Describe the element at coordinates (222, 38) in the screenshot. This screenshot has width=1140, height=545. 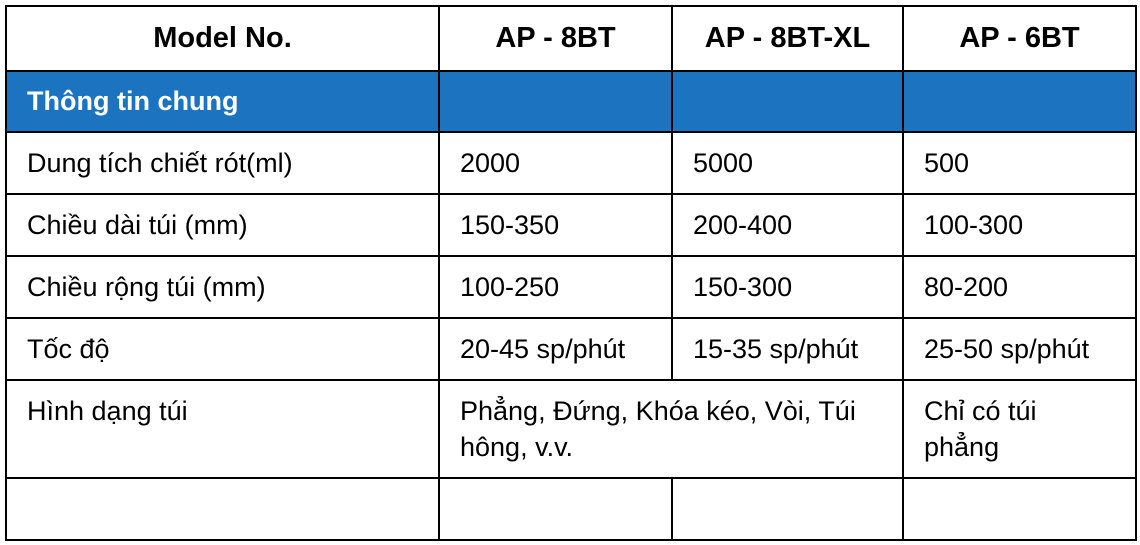
I see `header-model-no: Model No.` at that location.